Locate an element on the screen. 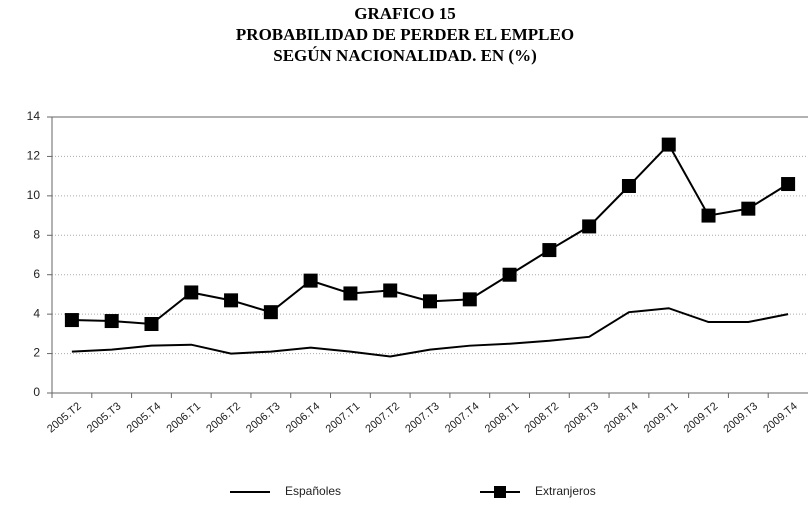 Image resolution: width=809 pixels, height=507 pixels. legend-marker is located at coordinates (500, 492).